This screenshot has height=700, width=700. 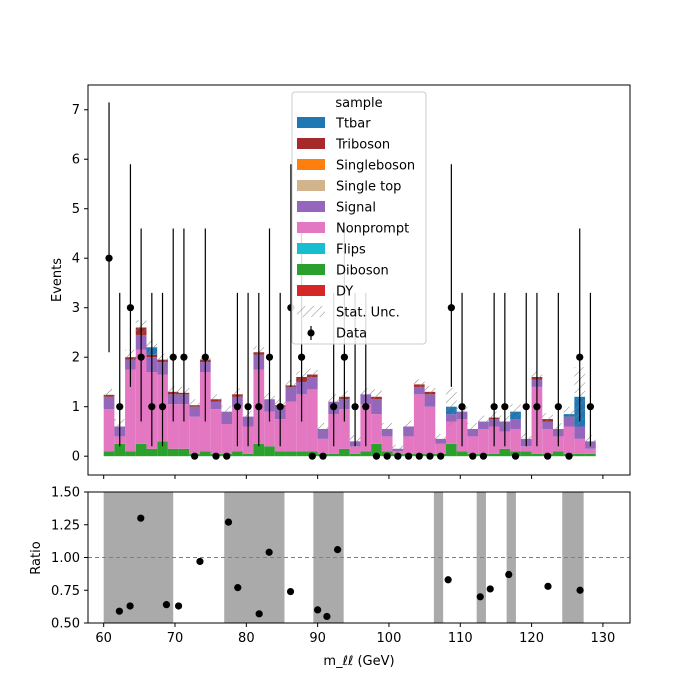 What do you see at coordinates (311, 269) in the screenshot?
I see `legend-swatch-diboson` at bounding box center [311, 269].